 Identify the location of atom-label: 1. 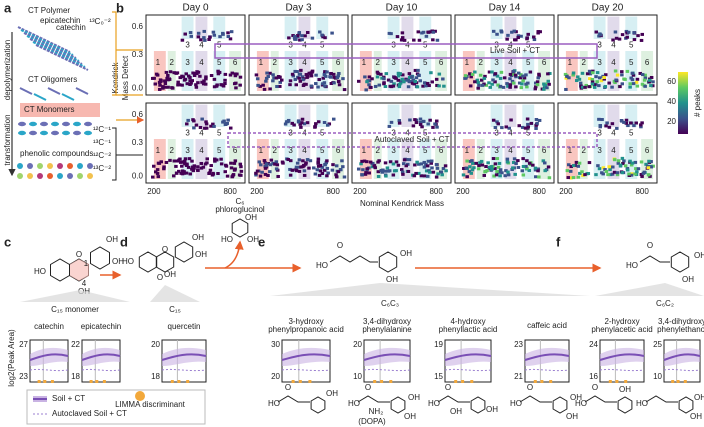
(86, 263).